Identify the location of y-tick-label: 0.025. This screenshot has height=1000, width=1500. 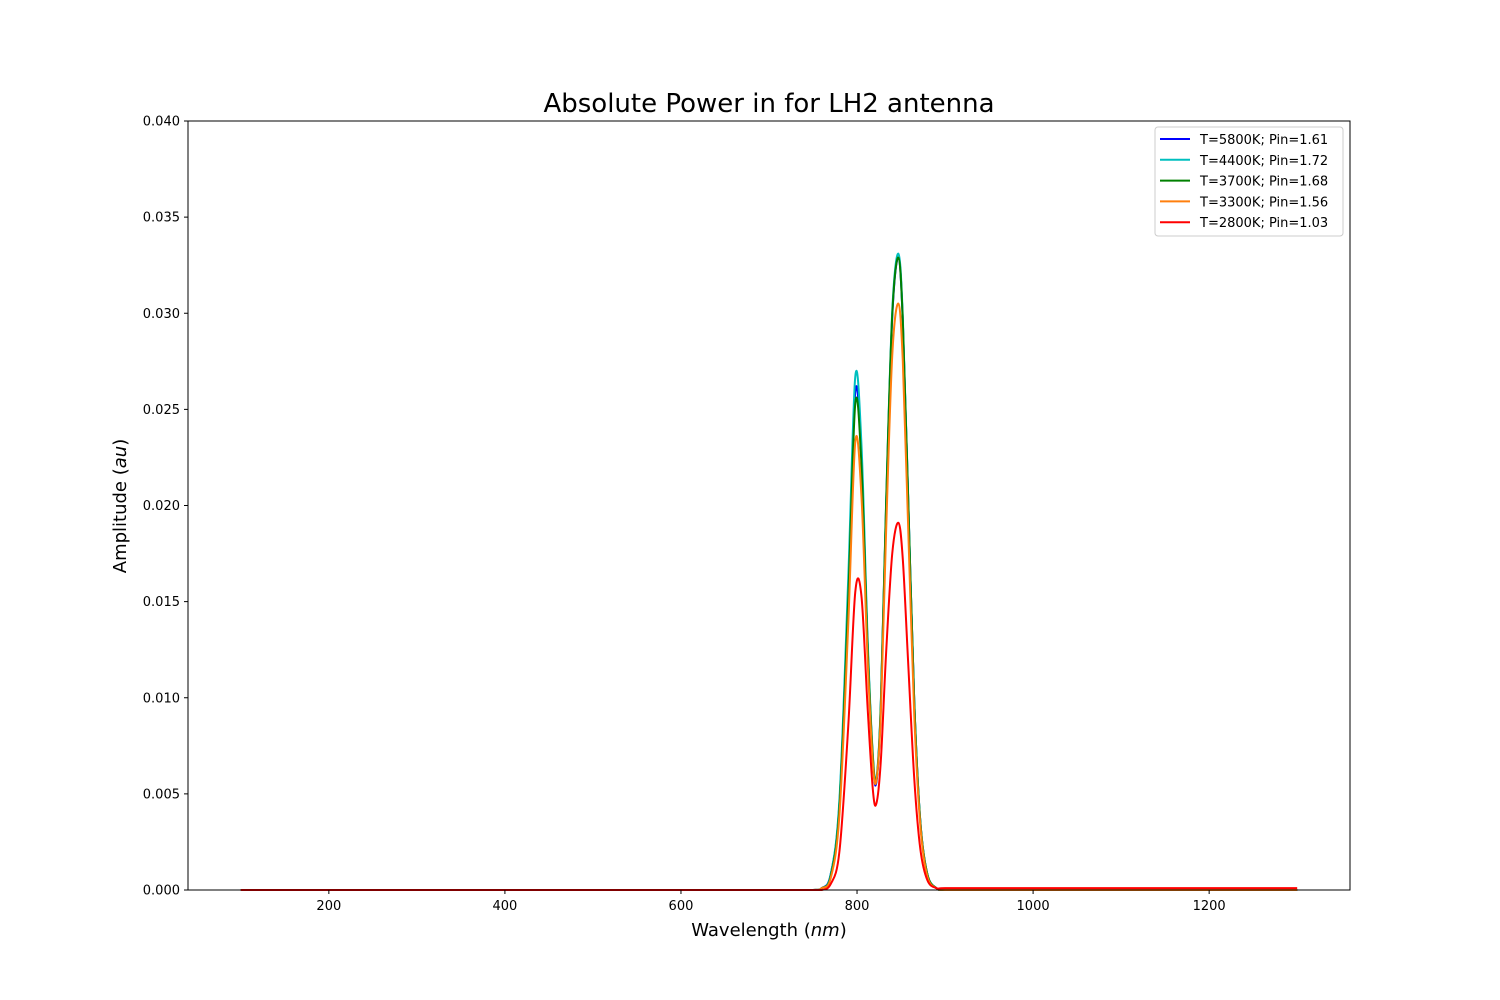
(161, 410).